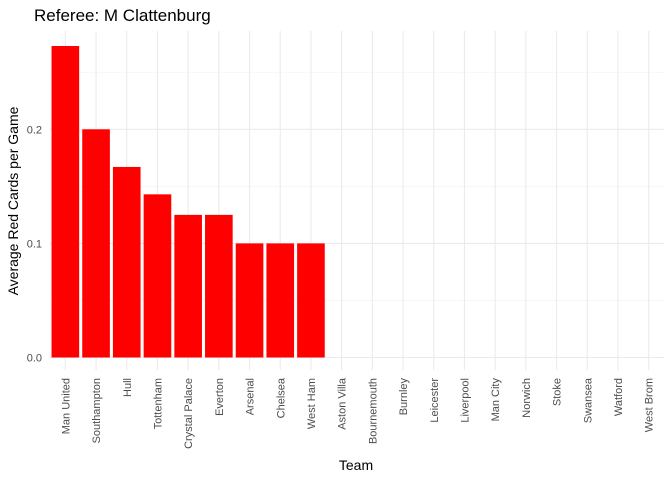 The width and height of the screenshot is (672, 480). Describe the element at coordinates (281, 397) in the screenshot. I see `x-tick-label: Chelsea` at that location.